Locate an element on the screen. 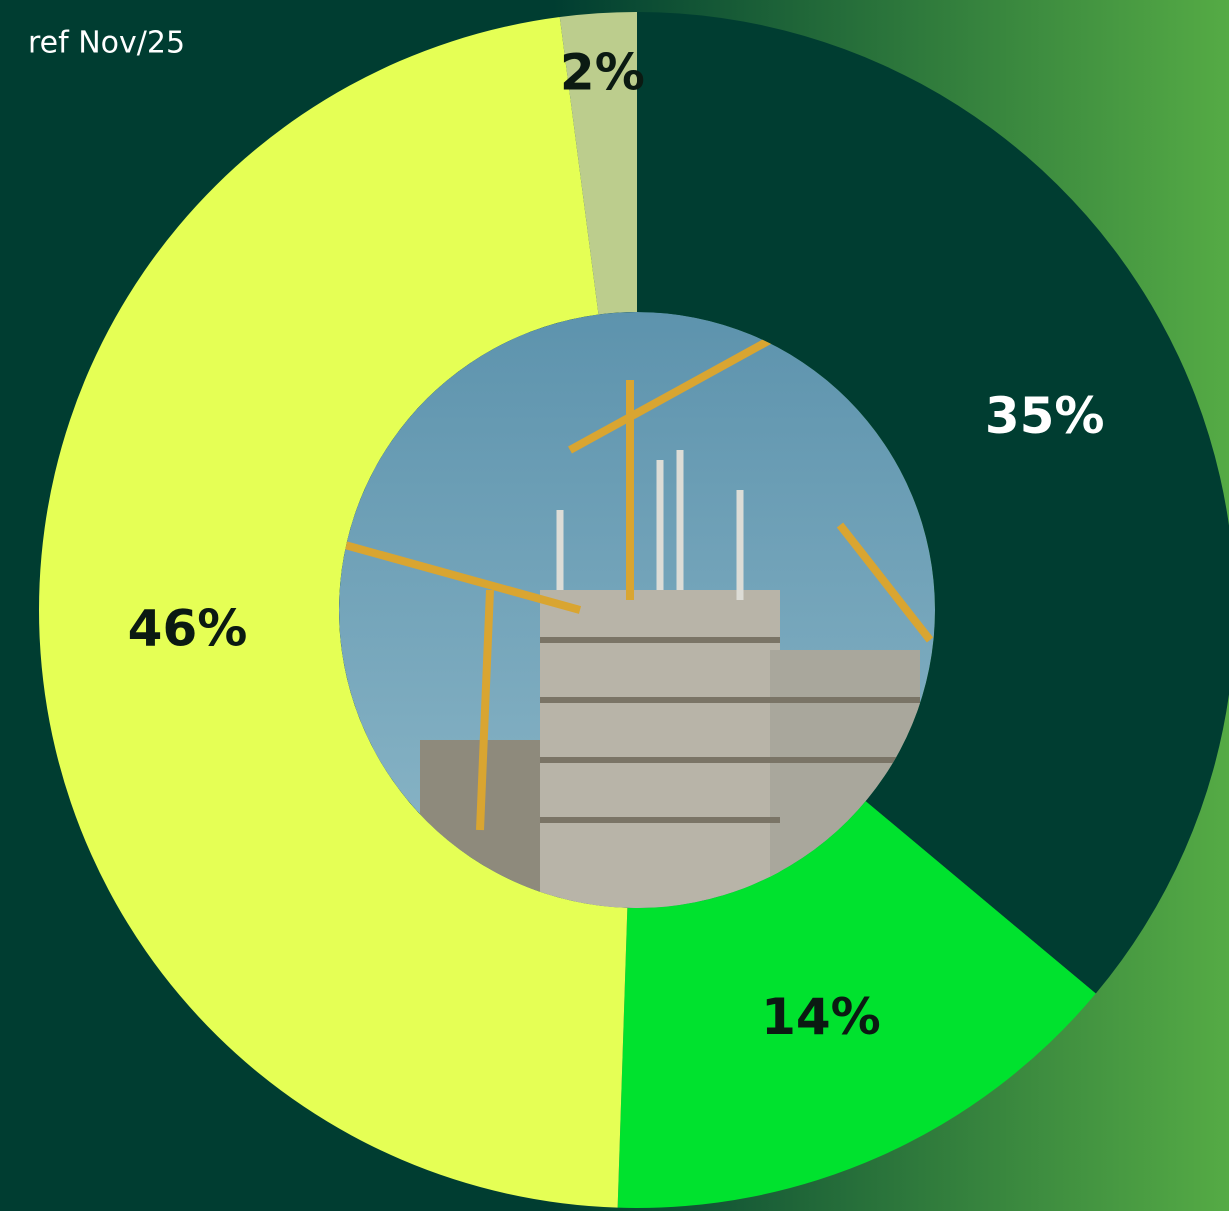 Image resolution: width=1229 pixels, height=1211 pixels. chart-subtitle: ref Nov/25 is located at coordinates (106, 43).